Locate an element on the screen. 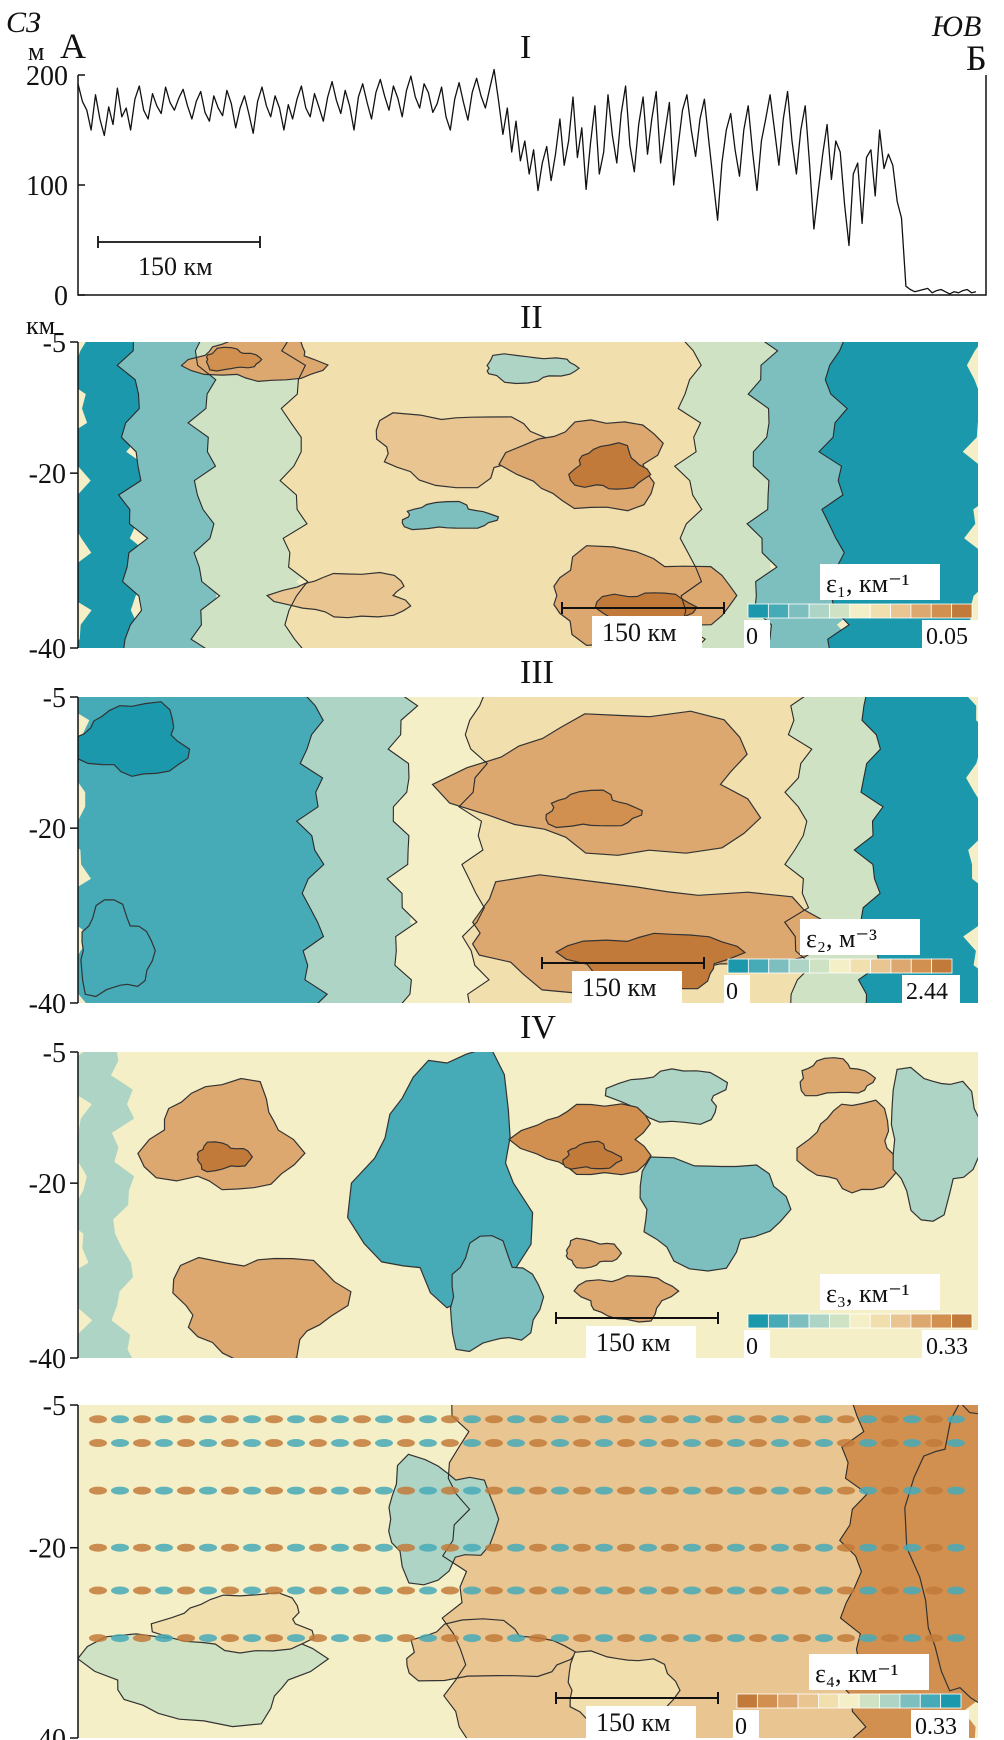 The image size is (1004, 1740). legend-title: ε₄, км⁻¹ is located at coordinates (857, 1673).